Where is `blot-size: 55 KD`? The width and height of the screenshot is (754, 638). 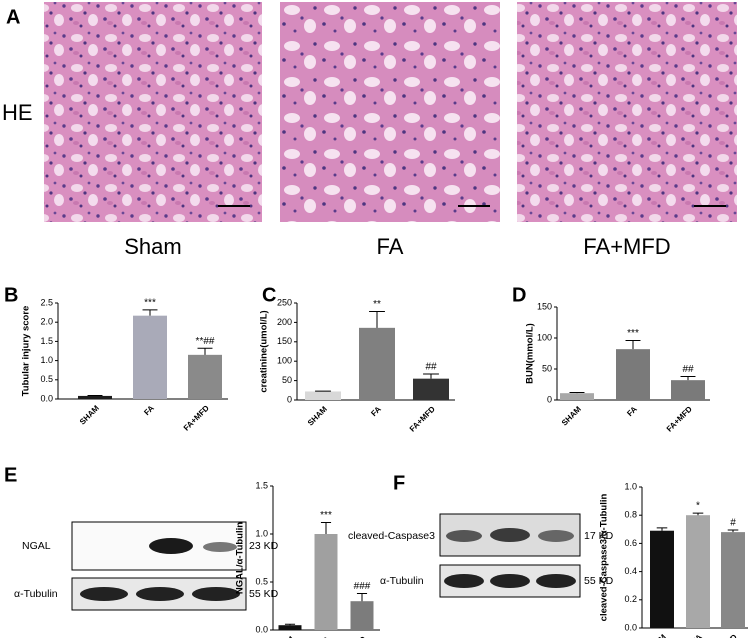 blot-size: 55 KD is located at coordinates (599, 581).